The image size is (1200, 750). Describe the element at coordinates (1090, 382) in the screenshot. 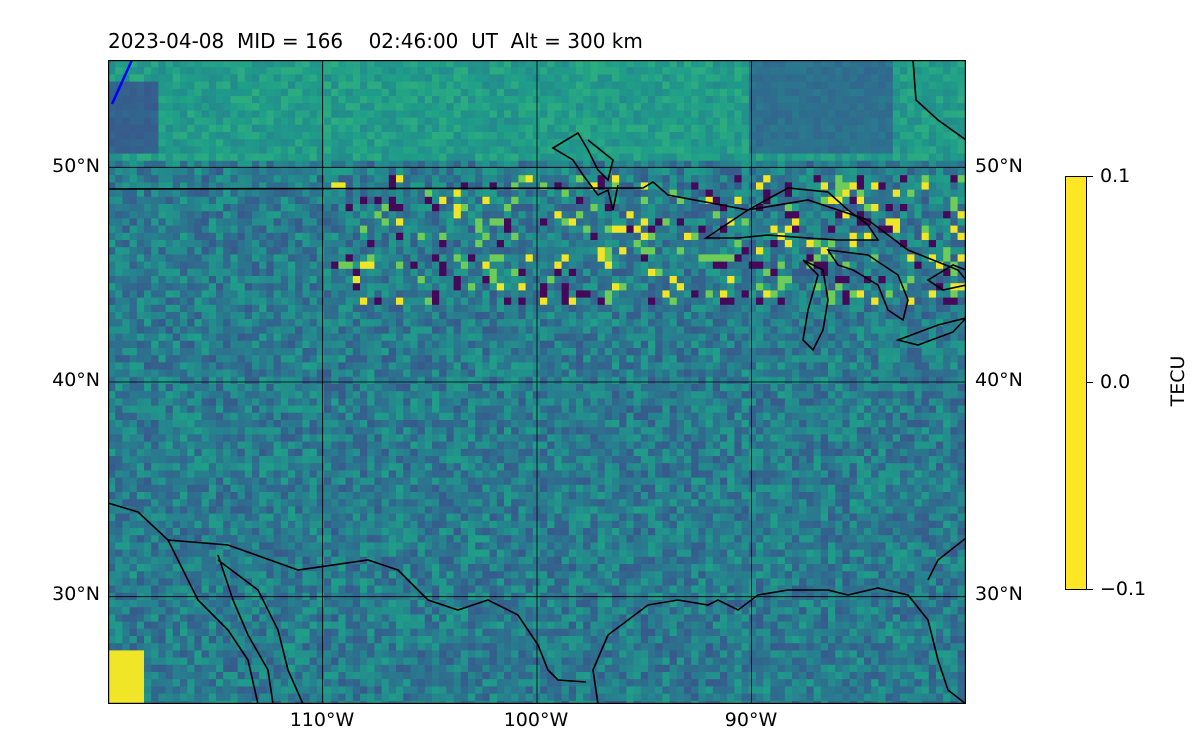

I see `colorbar-tick-mid` at that location.